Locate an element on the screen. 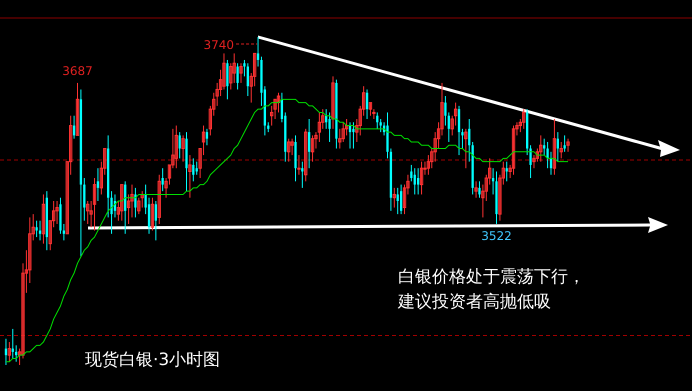 The image size is (692, 391). annotation: 3740 is located at coordinates (218, 45).